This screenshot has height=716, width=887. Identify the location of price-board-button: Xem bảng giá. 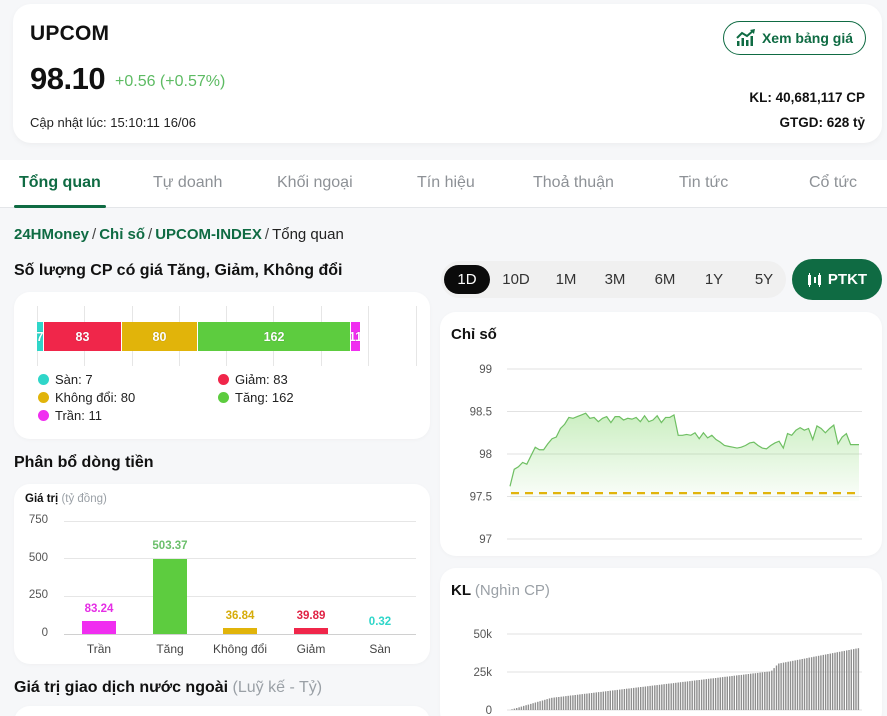
(794, 38).